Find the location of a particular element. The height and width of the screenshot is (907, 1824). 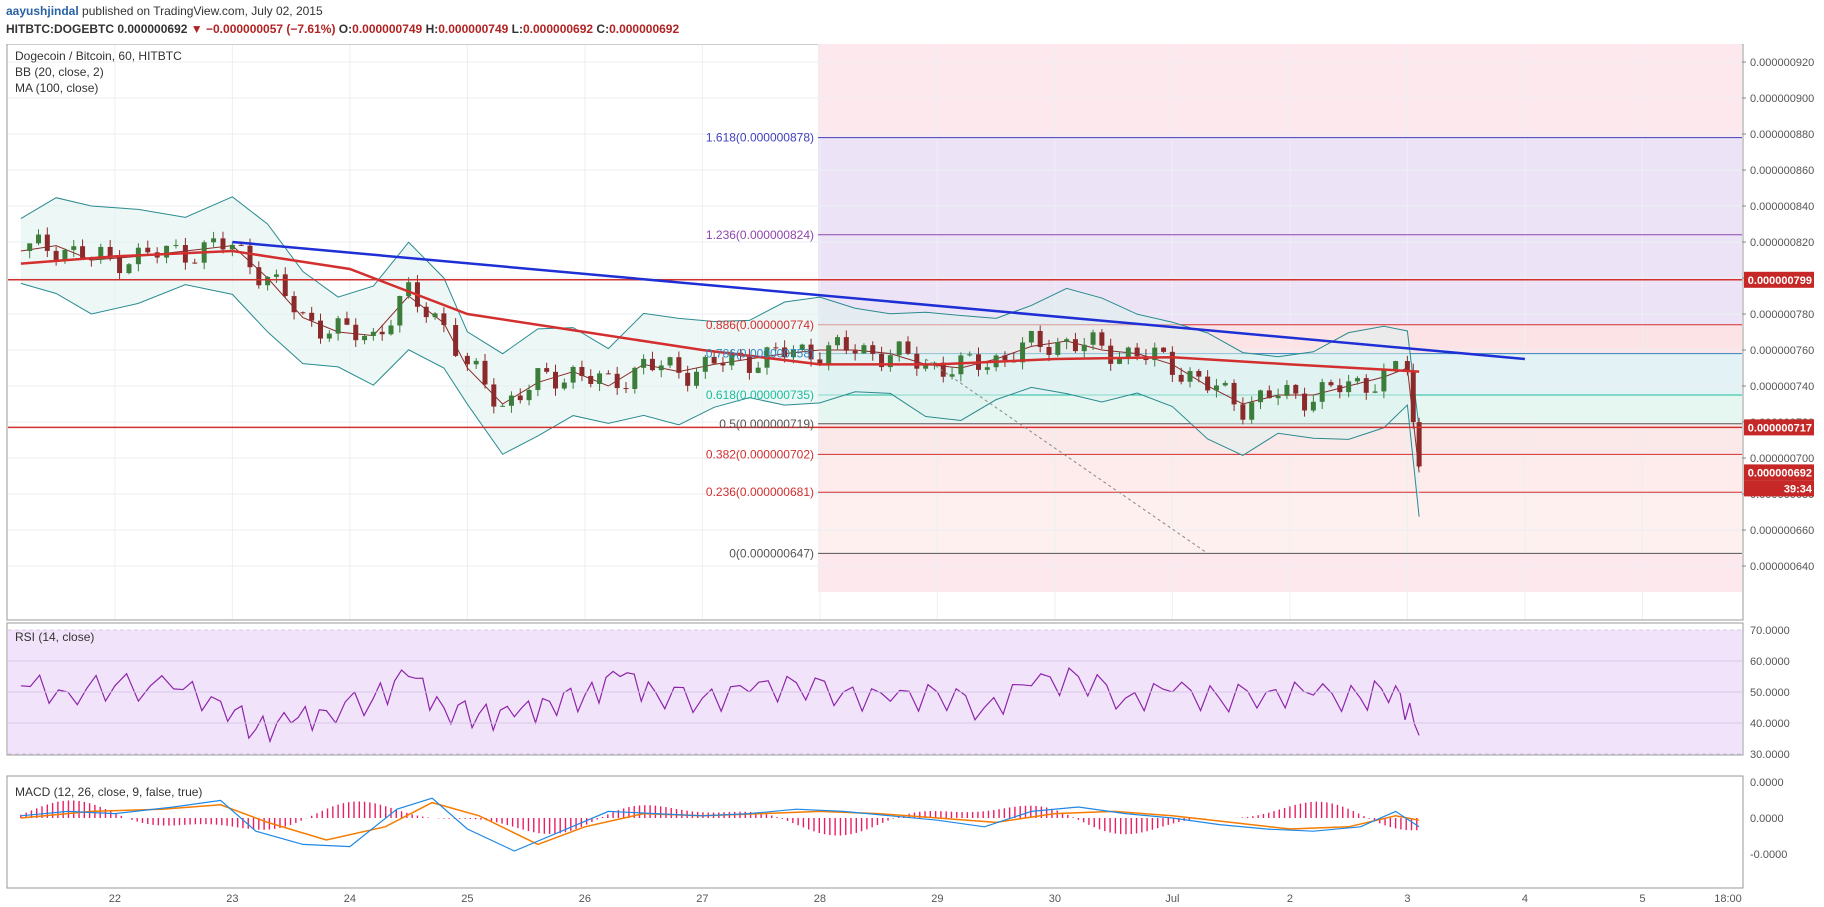

down-arrow-icon: ▼ is located at coordinates (196, 29).